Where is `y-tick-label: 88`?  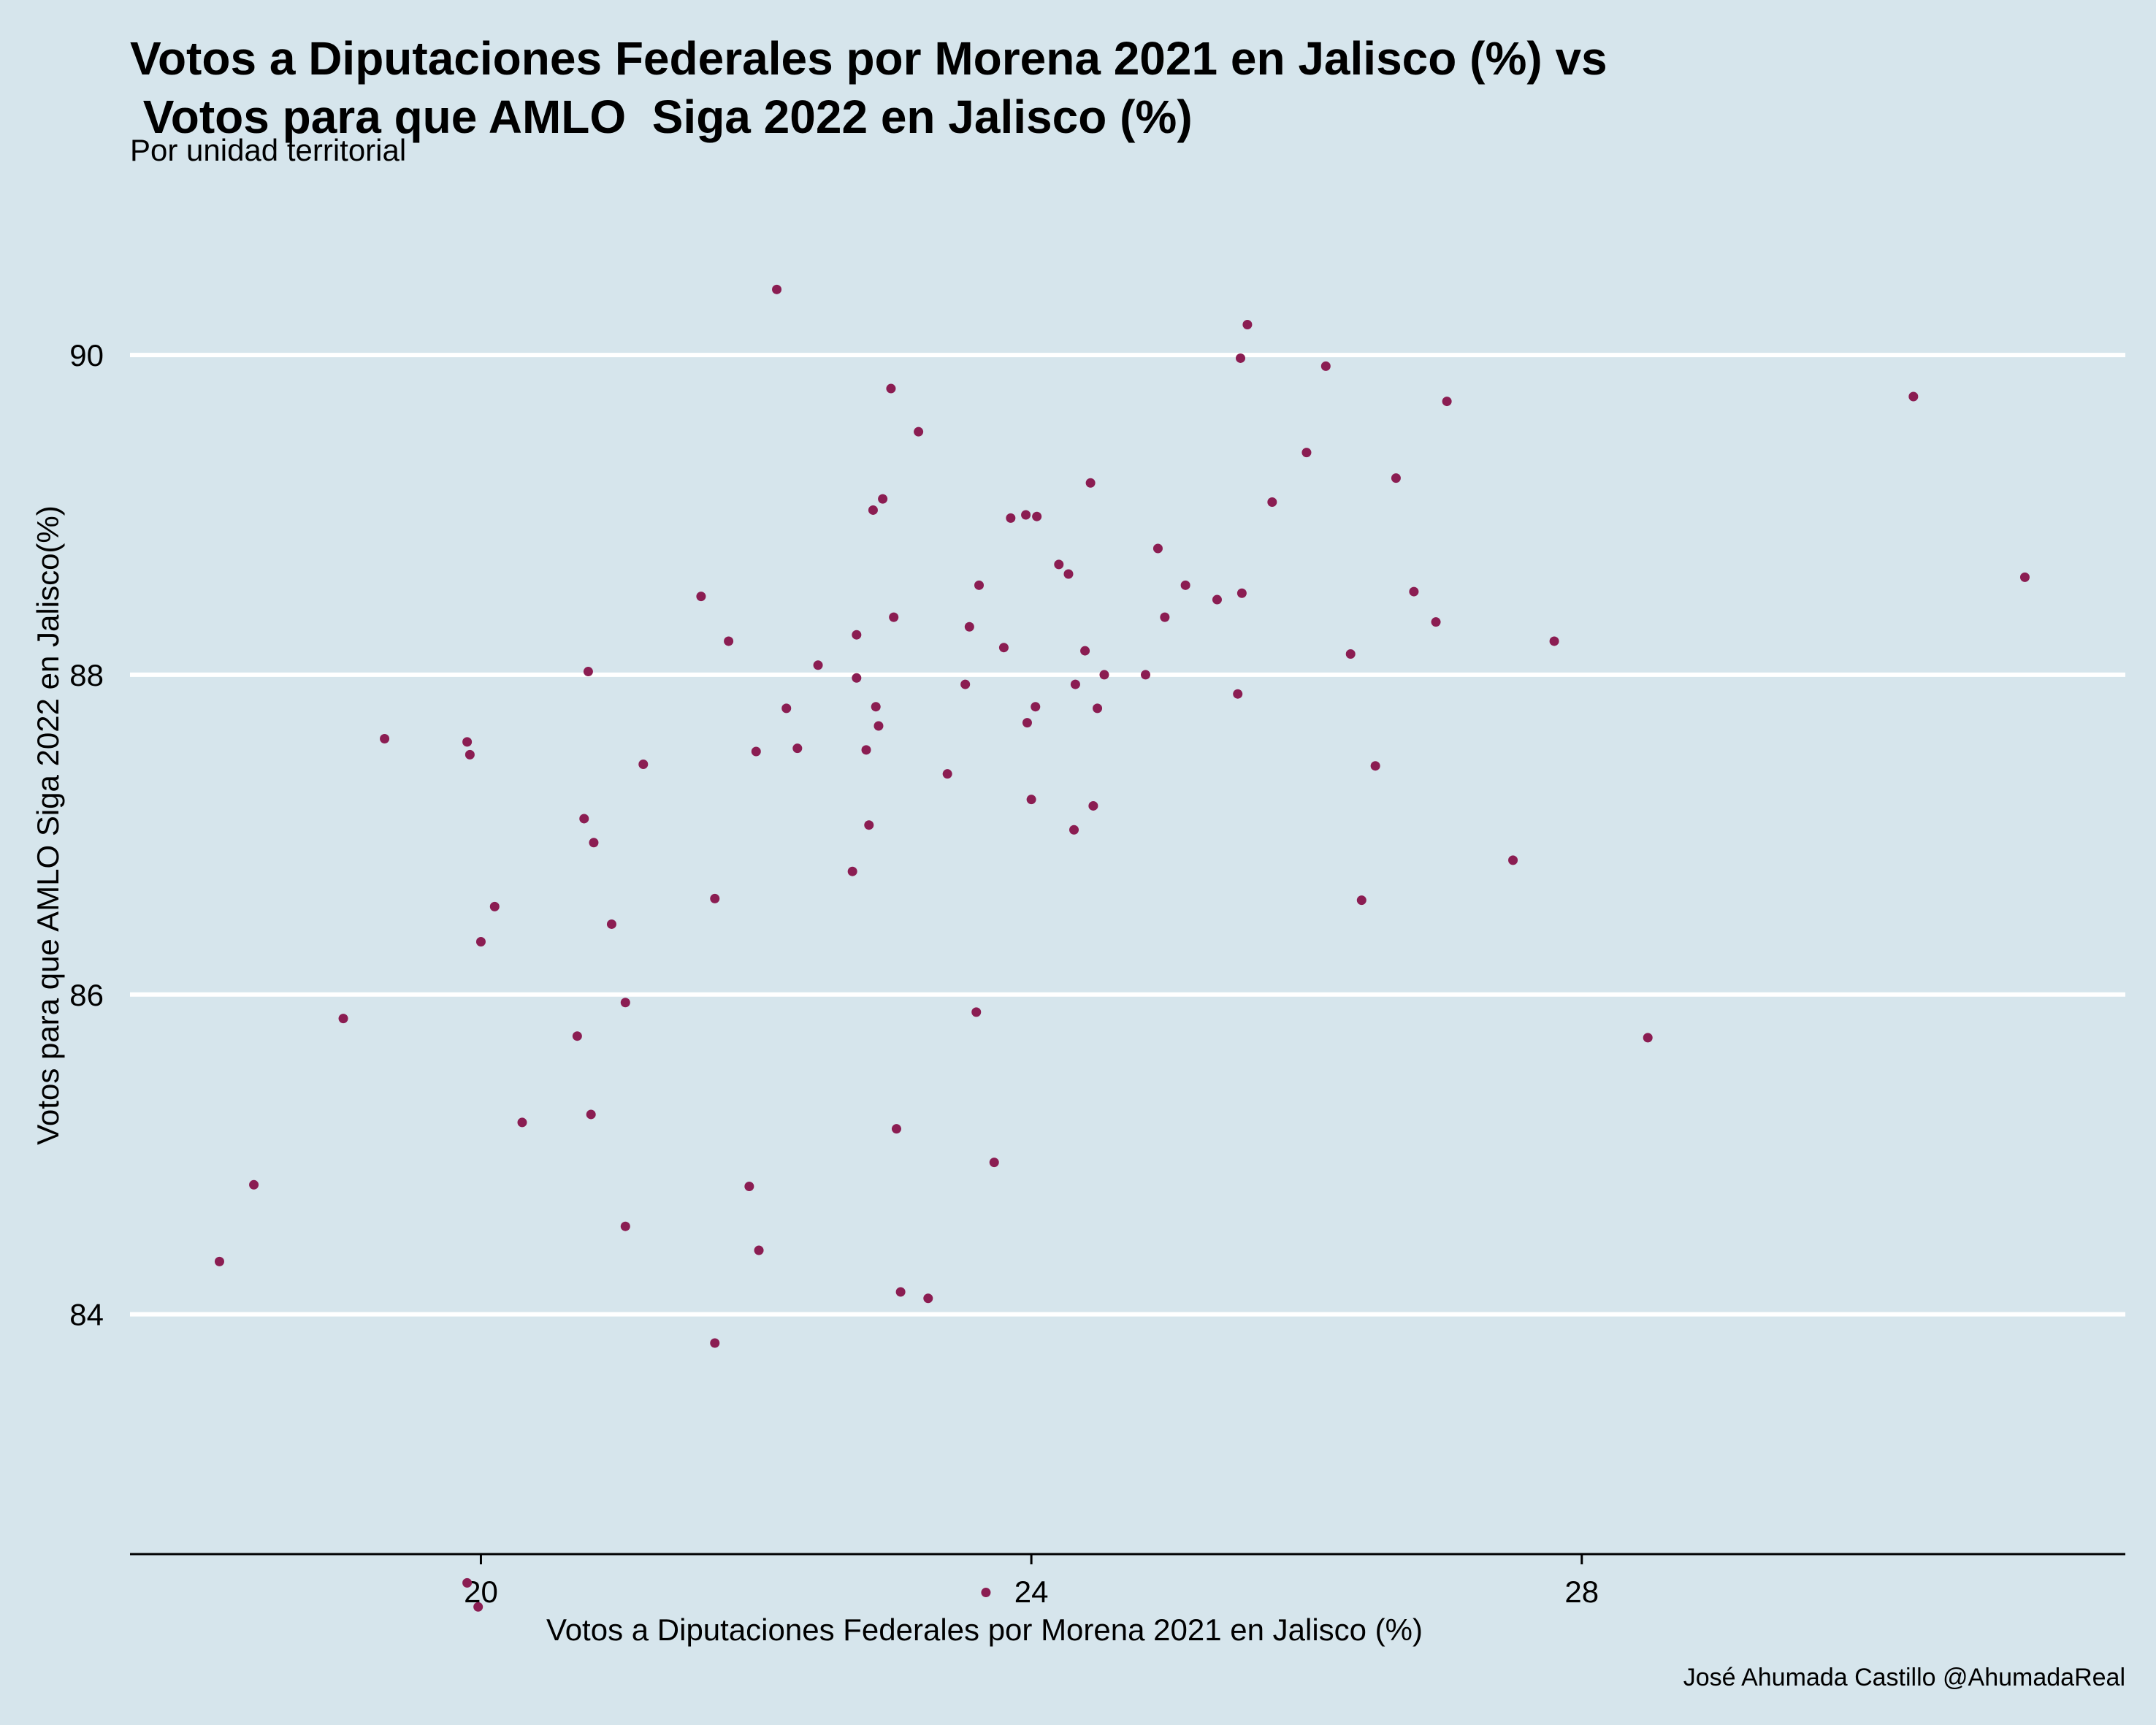
y-tick-label: 88 is located at coordinates (87, 675).